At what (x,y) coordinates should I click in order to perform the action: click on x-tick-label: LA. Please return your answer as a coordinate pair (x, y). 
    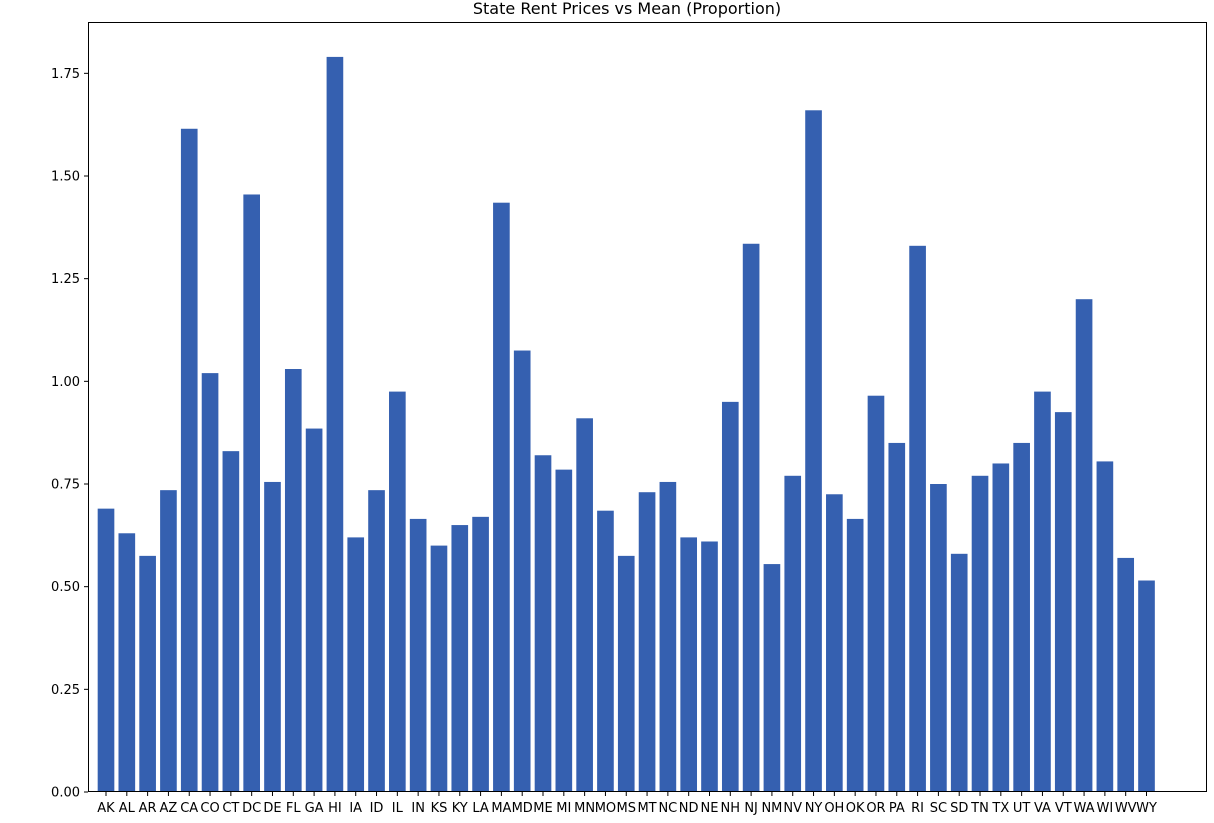
    Looking at the image, I should click on (480, 808).